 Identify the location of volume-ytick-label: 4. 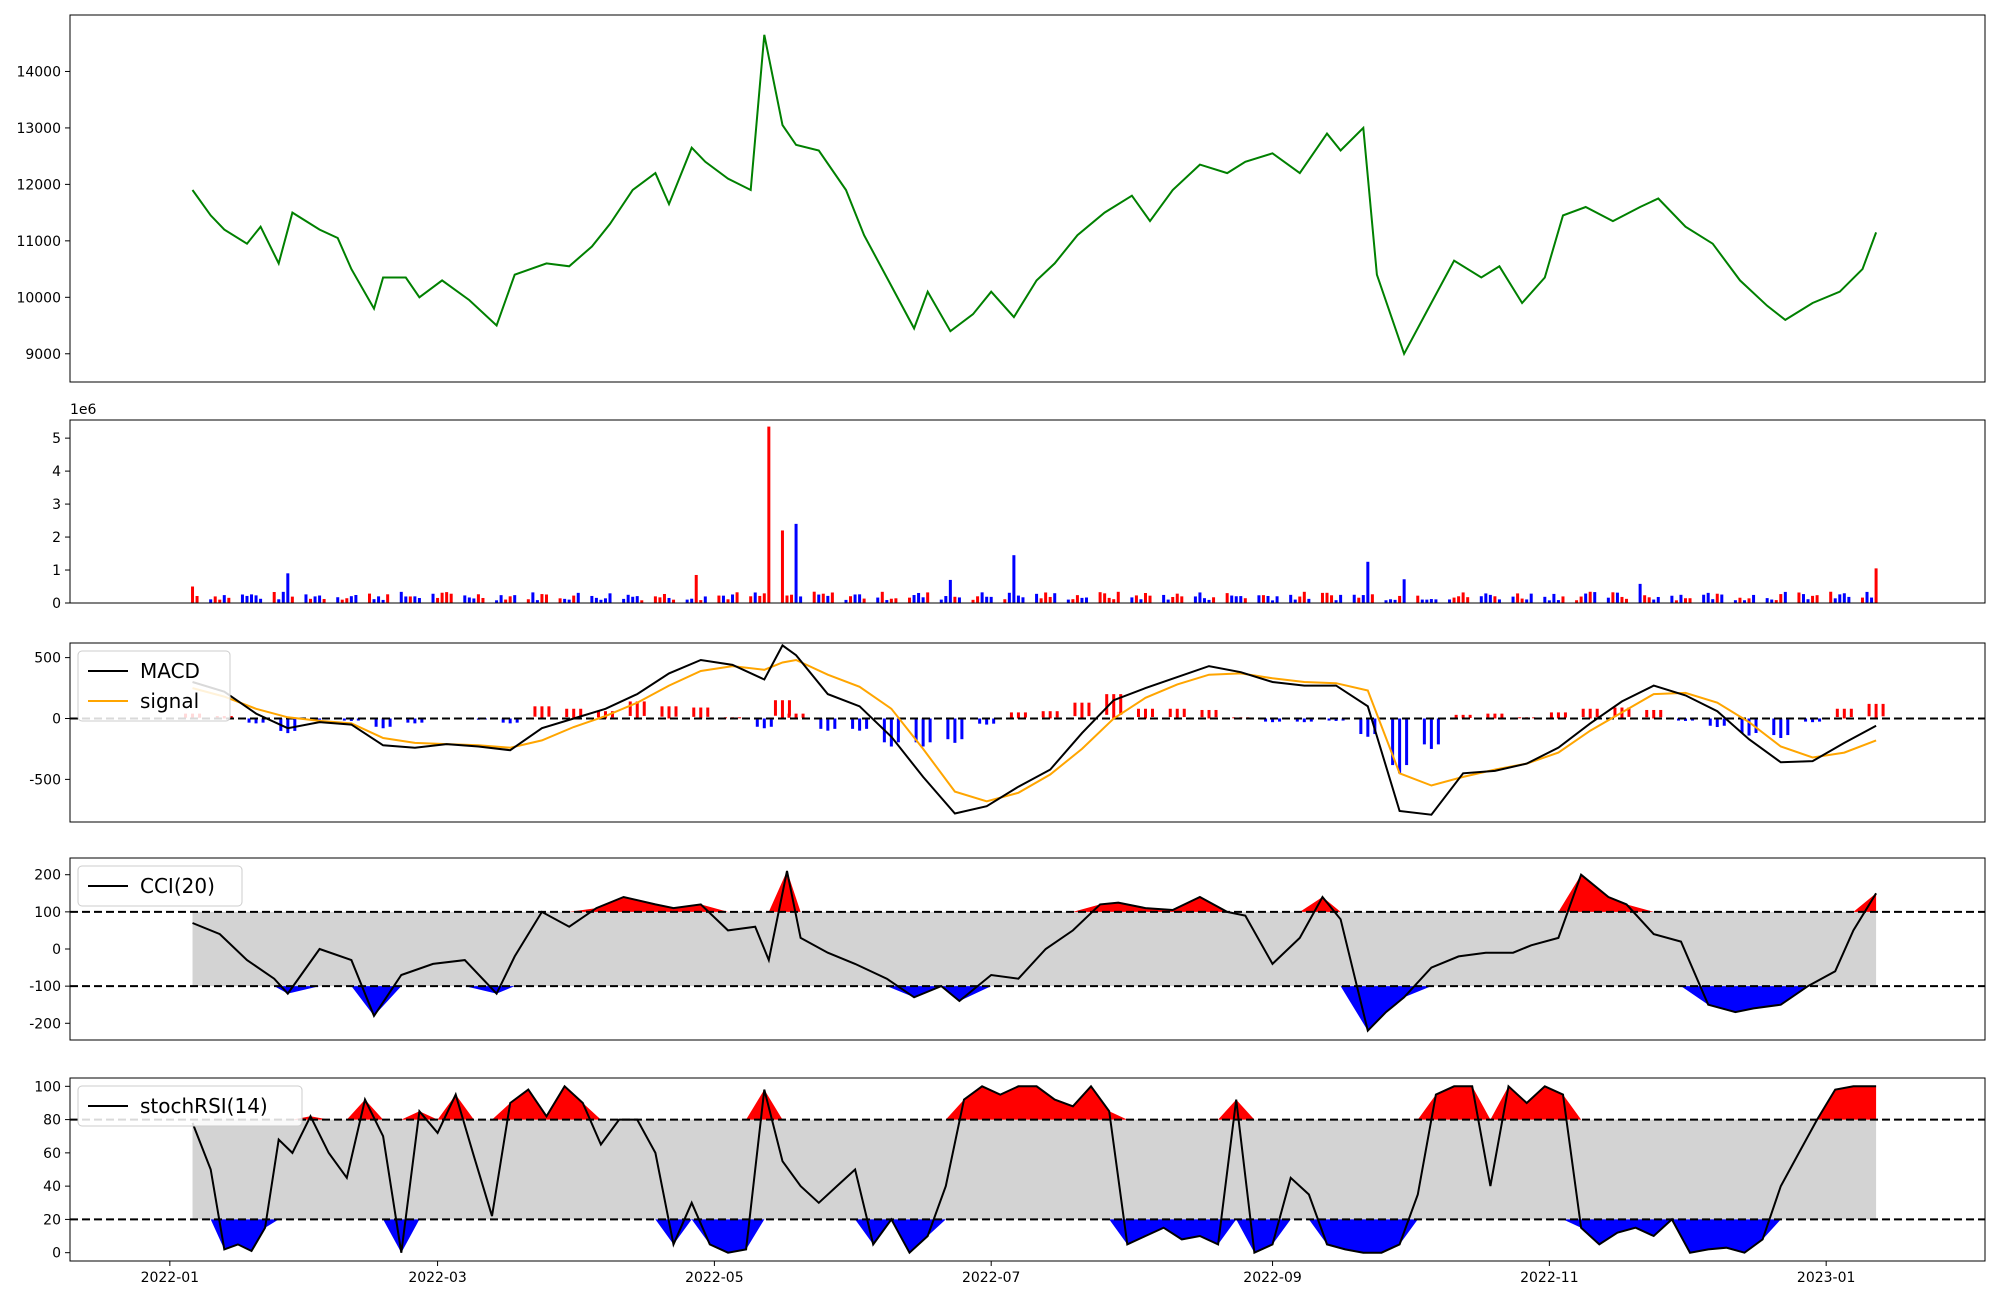
(56, 472).